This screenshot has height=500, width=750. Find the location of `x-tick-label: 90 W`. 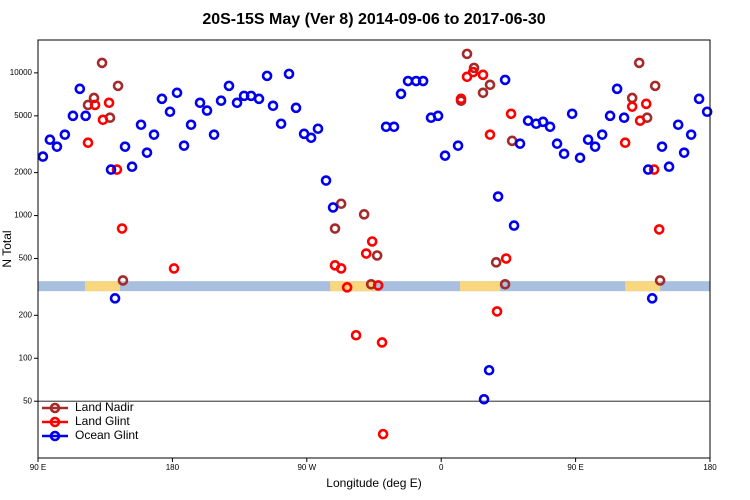

x-tick-label: 90 W is located at coordinates (306, 467).